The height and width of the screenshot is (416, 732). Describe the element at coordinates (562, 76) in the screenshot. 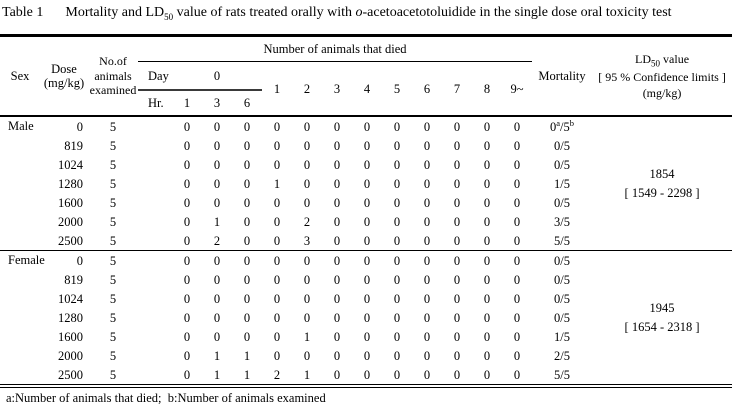

I see `header-mortality: Mortality` at that location.